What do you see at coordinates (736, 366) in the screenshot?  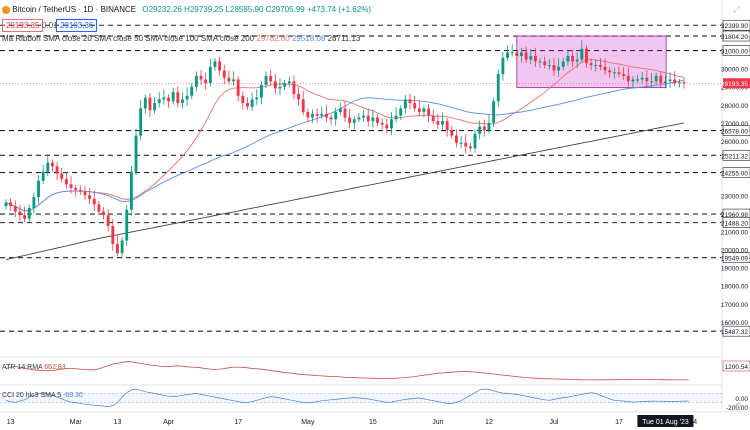 I see `atr-tag` at bounding box center [736, 366].